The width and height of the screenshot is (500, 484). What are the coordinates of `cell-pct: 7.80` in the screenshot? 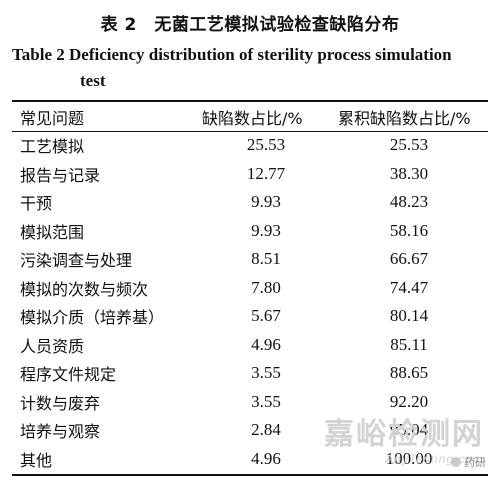 It's located at (266, 287).